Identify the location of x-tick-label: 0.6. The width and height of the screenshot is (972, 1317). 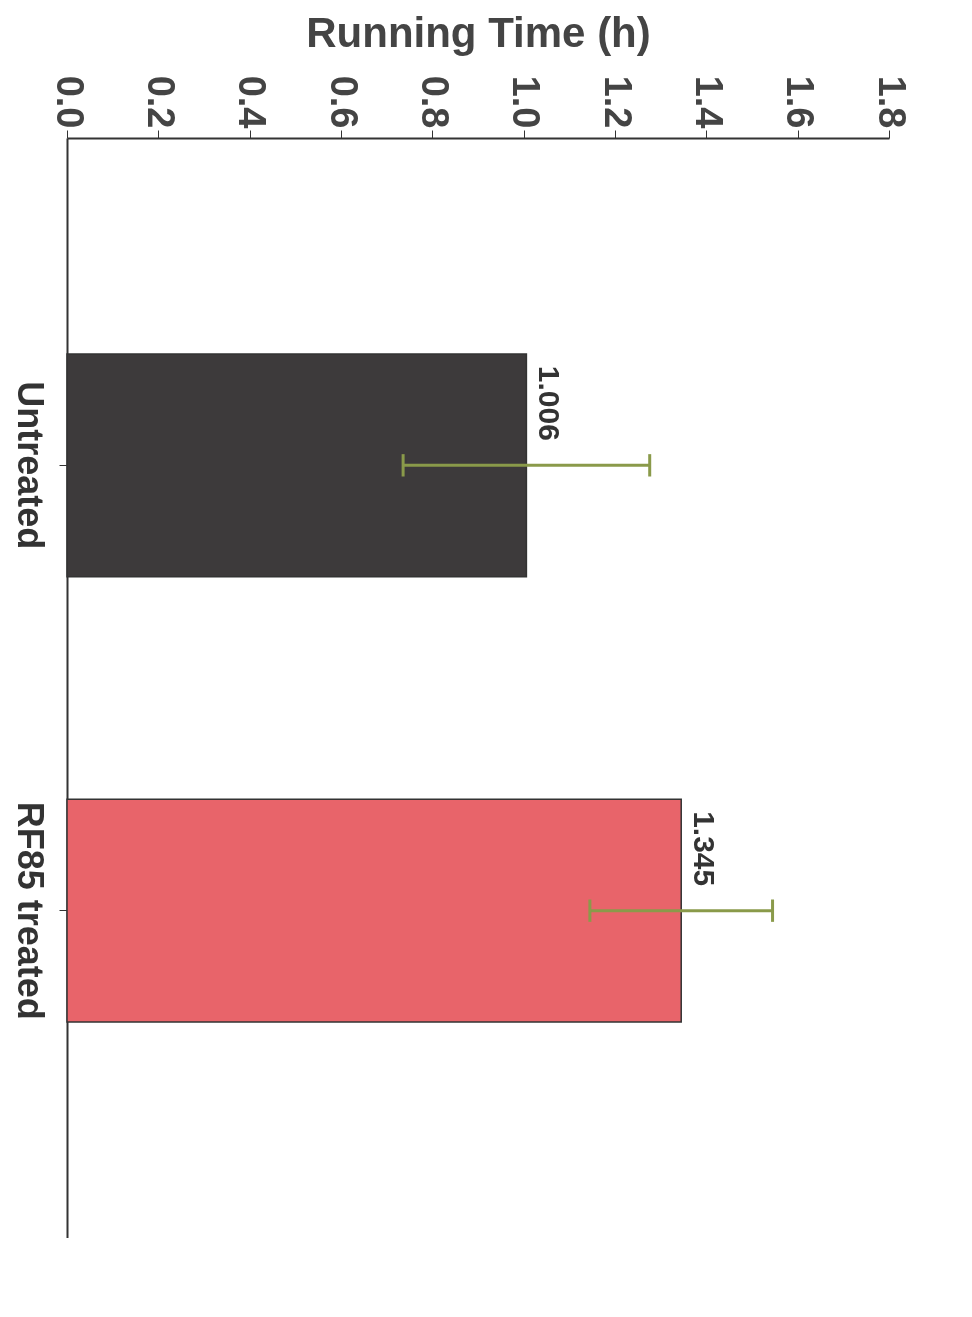
(343, 102).